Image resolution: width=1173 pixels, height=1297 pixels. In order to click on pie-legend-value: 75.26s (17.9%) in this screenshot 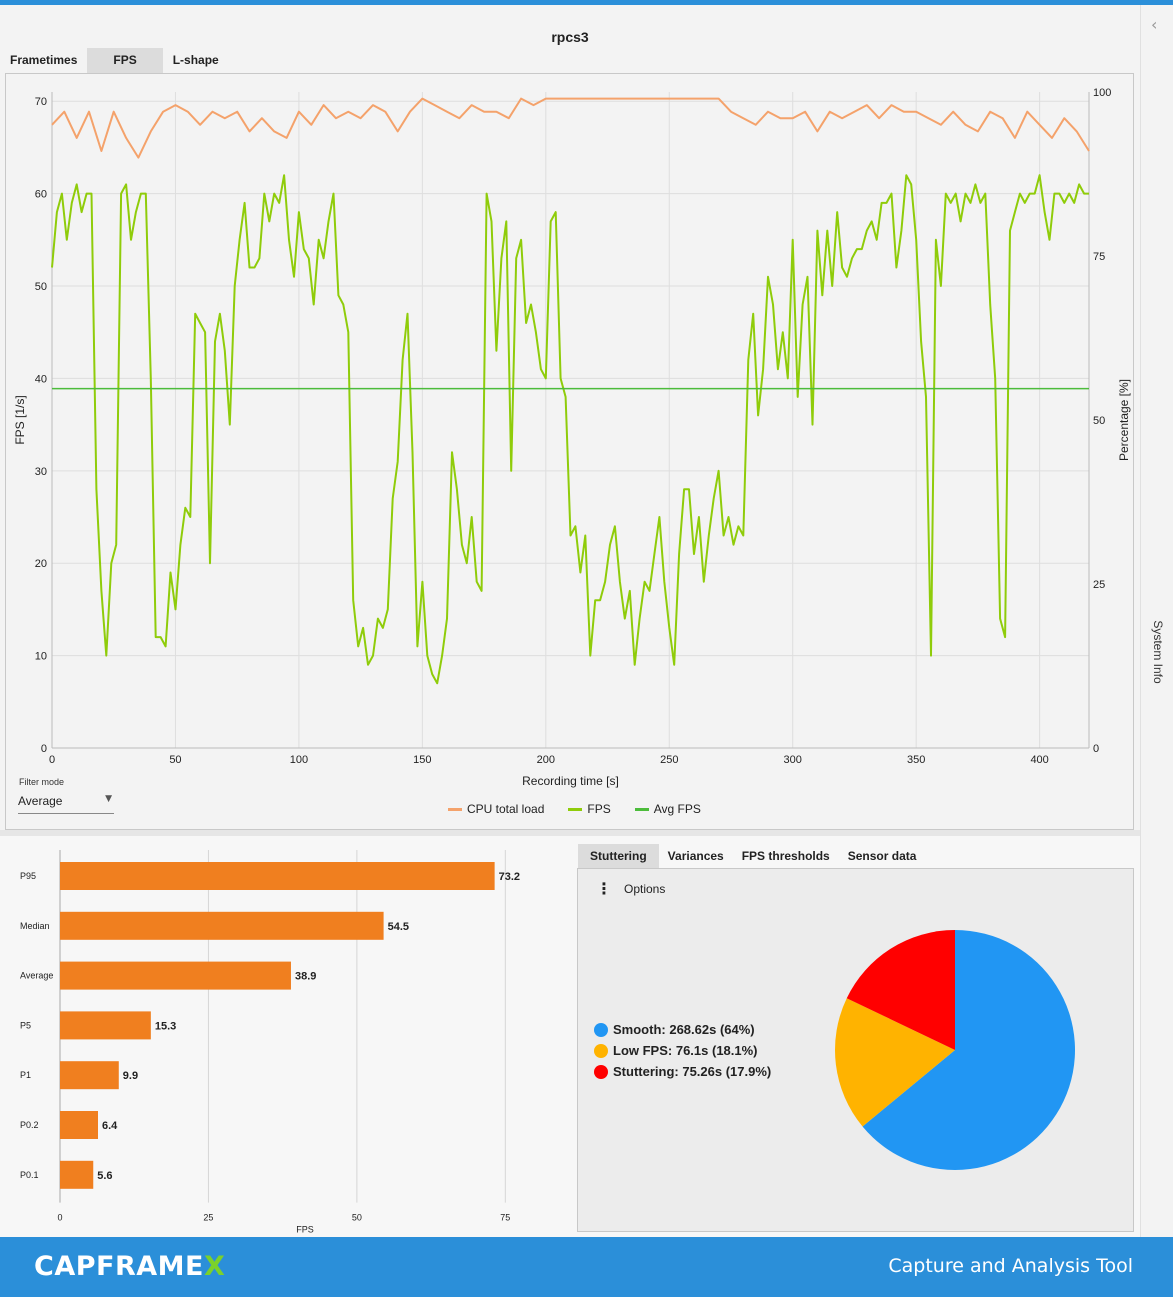, I will do `click(727, 1071)`.